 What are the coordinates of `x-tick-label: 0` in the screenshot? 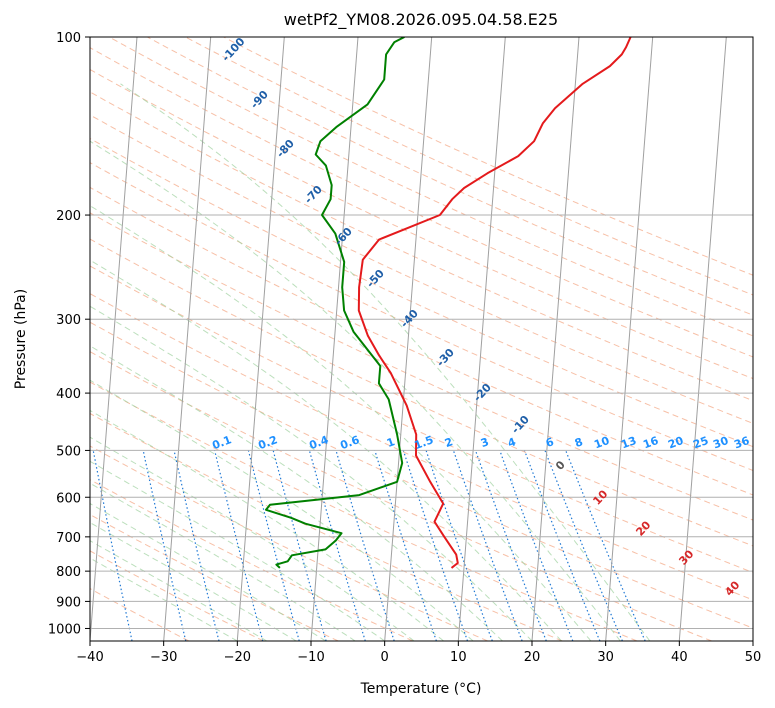 It's located at (385, 657).